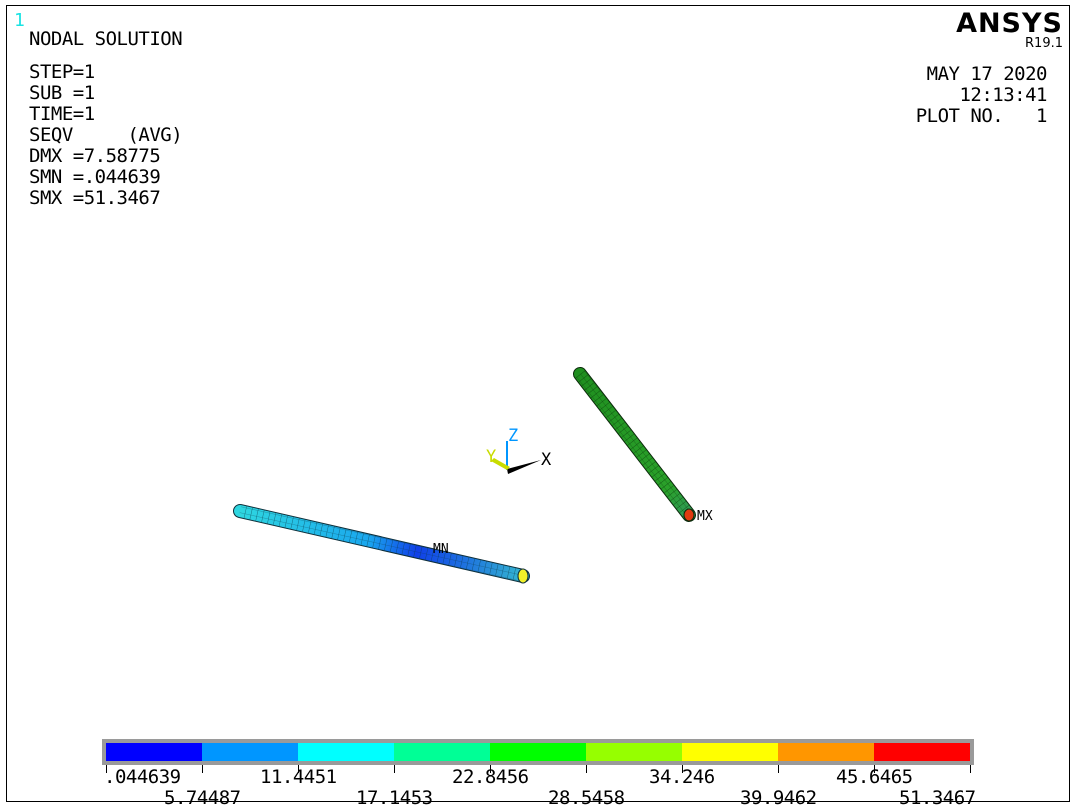 The height and width of the screenshot is (810, 1077). What do you see at coordinates (62, 114) in the screenshot?
I see `info-time: TIME=1` at bounding box center [62, 114].